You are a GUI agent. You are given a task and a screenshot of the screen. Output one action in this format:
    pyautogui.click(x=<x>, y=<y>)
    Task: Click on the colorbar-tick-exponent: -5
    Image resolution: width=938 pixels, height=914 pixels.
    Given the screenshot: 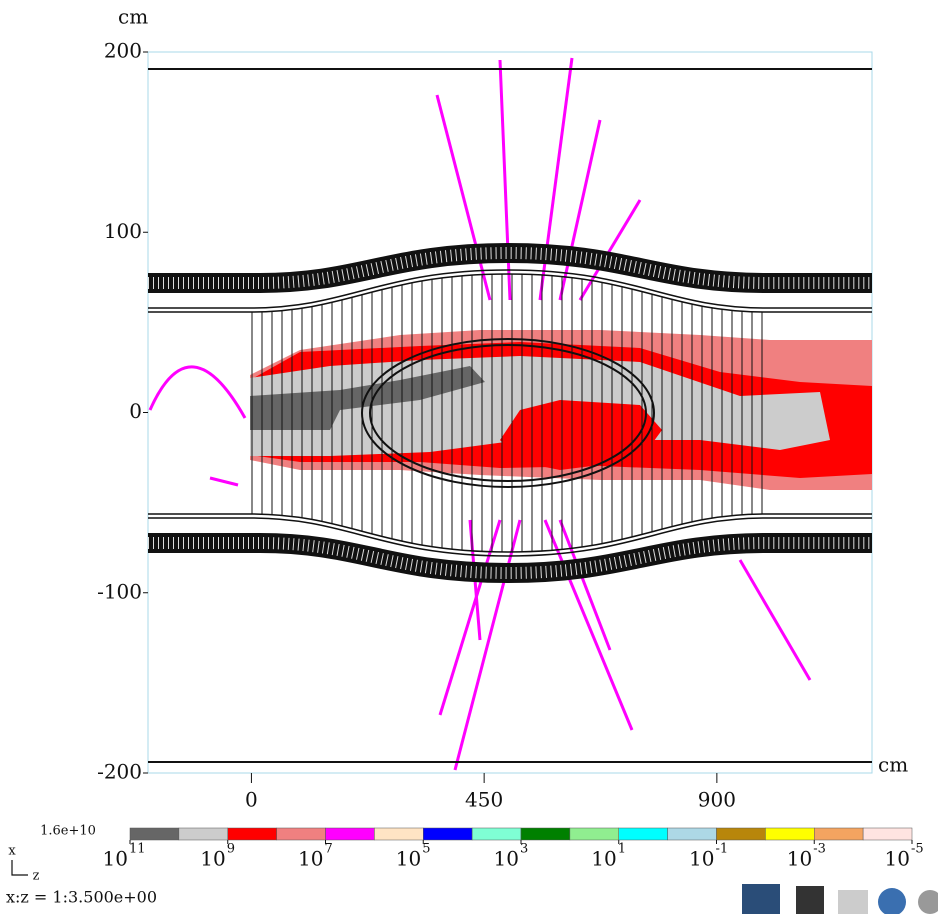 What is the action you would take?
    pyautogui.click(x=917, y=849)
    